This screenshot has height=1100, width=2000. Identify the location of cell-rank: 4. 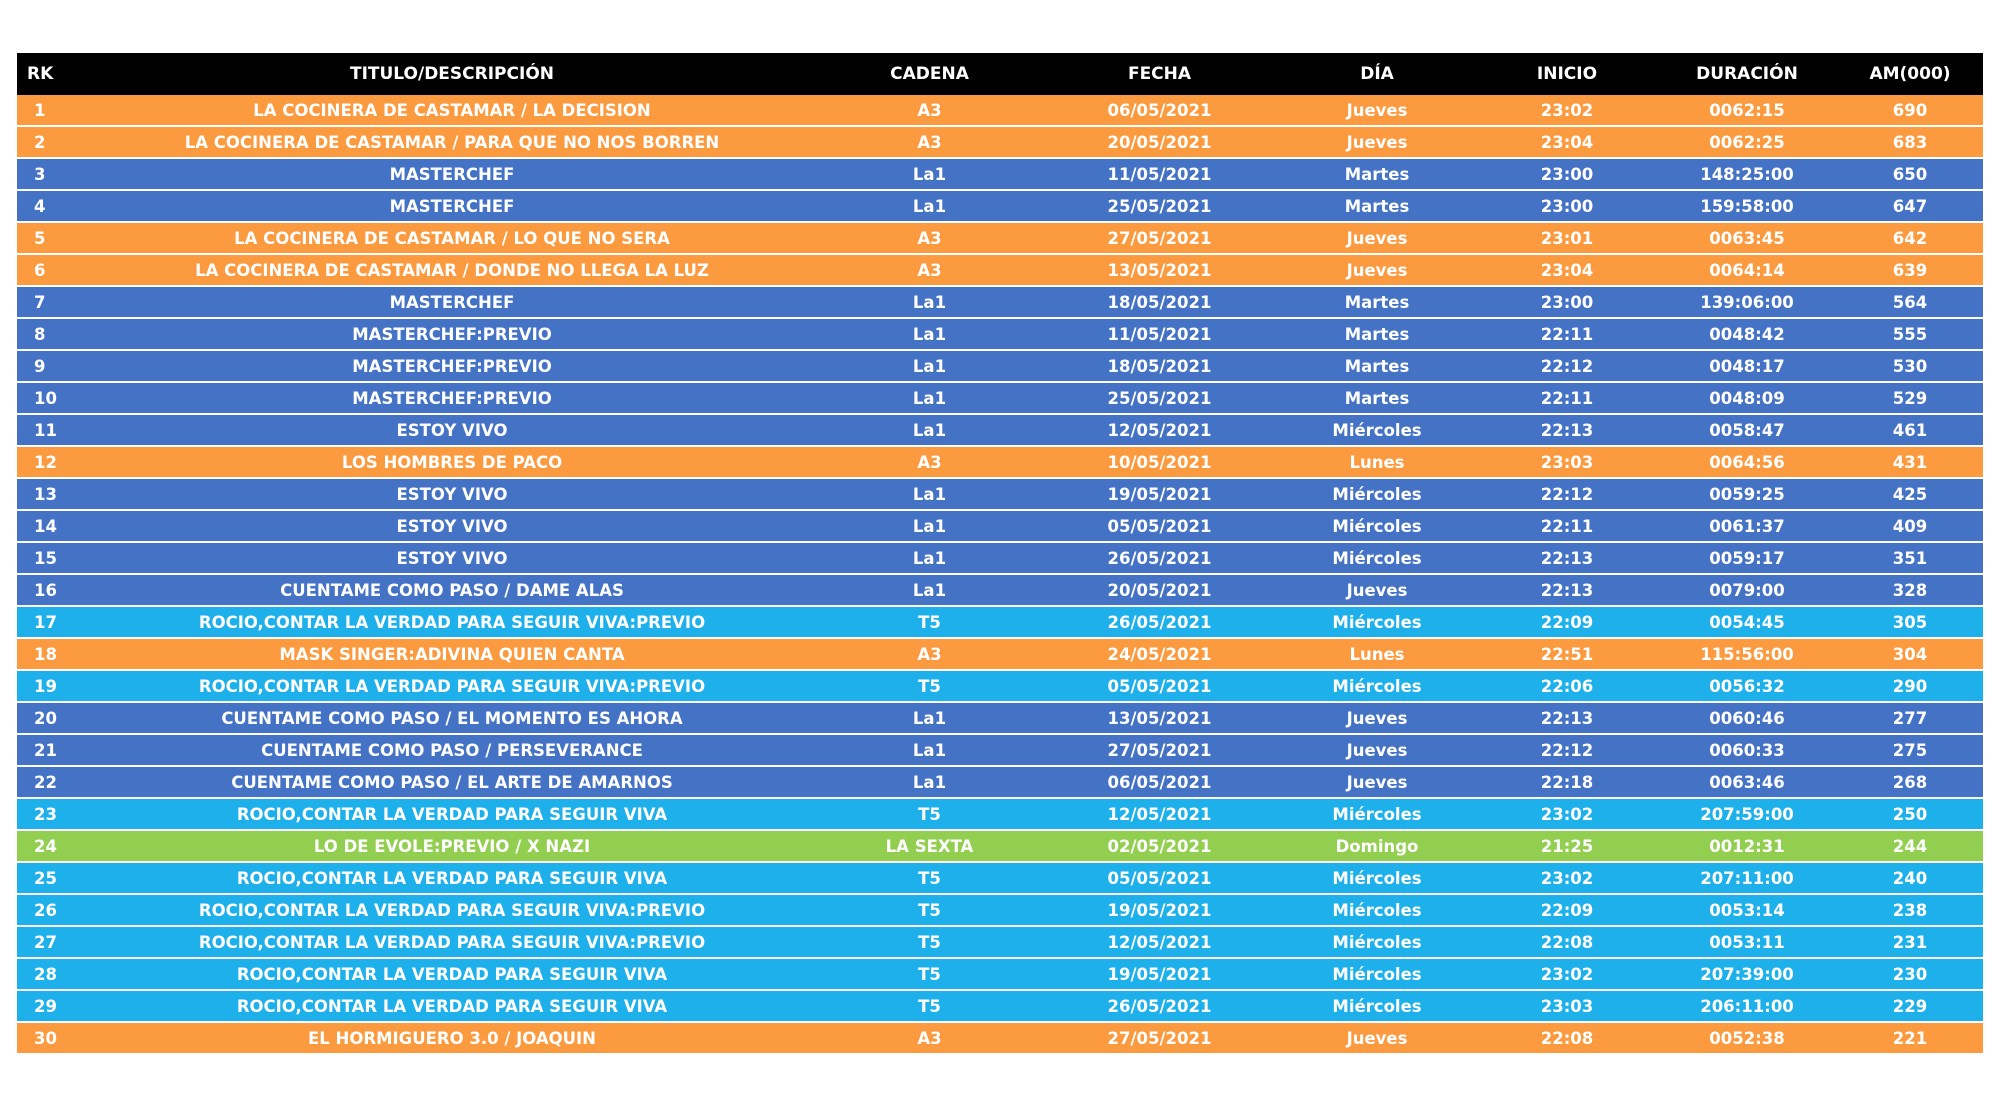
(52, 206).